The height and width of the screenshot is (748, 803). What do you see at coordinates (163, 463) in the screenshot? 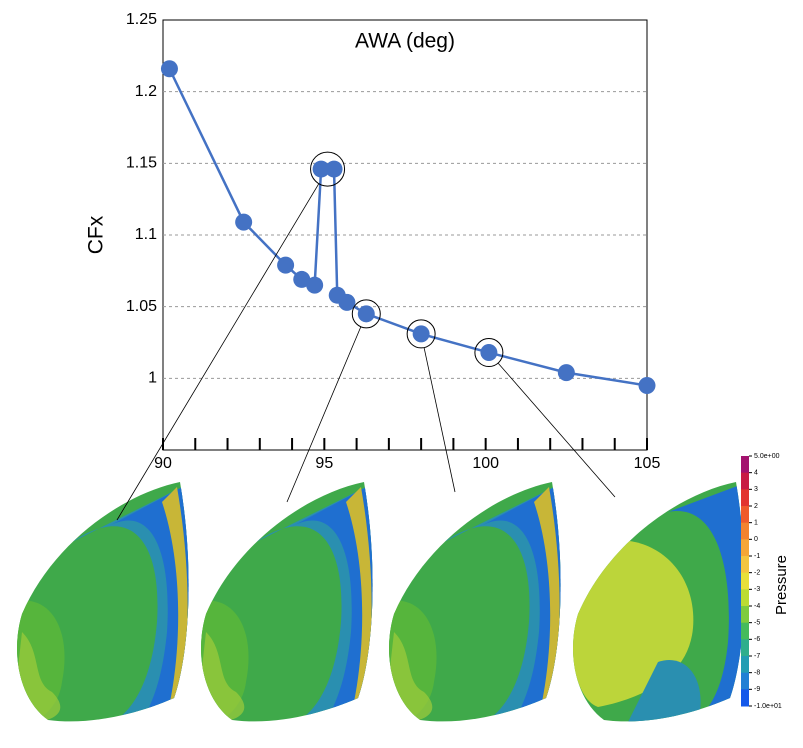
I see `x-tick-label: 90` at bounding box center [163, 463].